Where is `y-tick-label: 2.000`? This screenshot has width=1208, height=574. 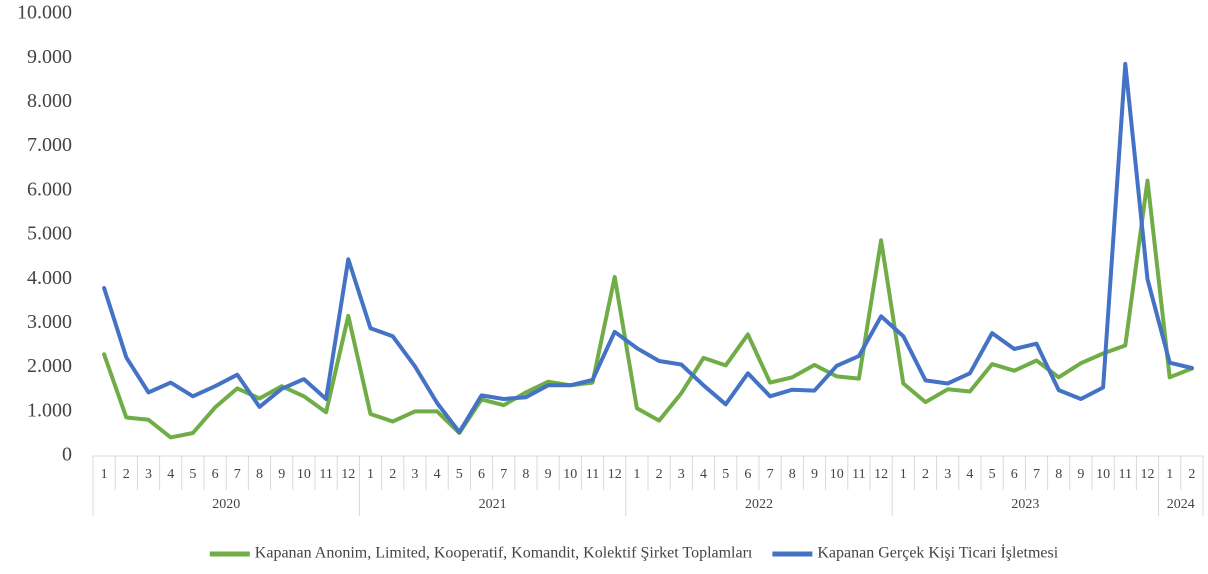
y-tick-label: 2.000 is located at coordinates (49, 366).